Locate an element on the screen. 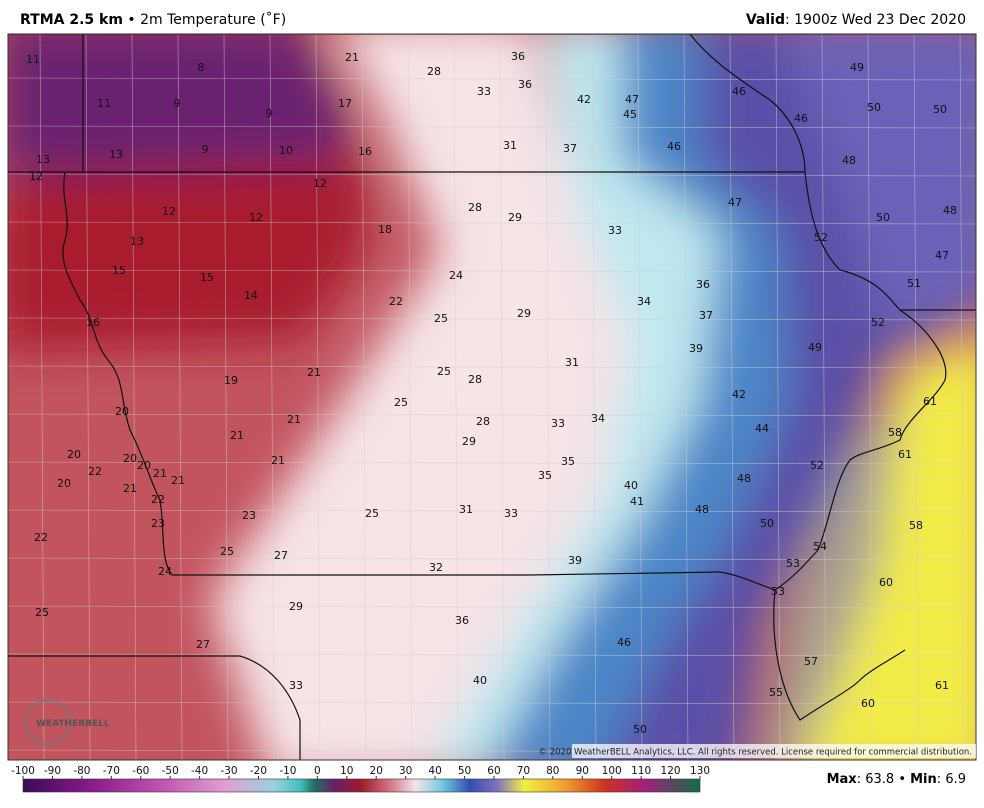  station-value: 13 is located at coordinates (137, 241).